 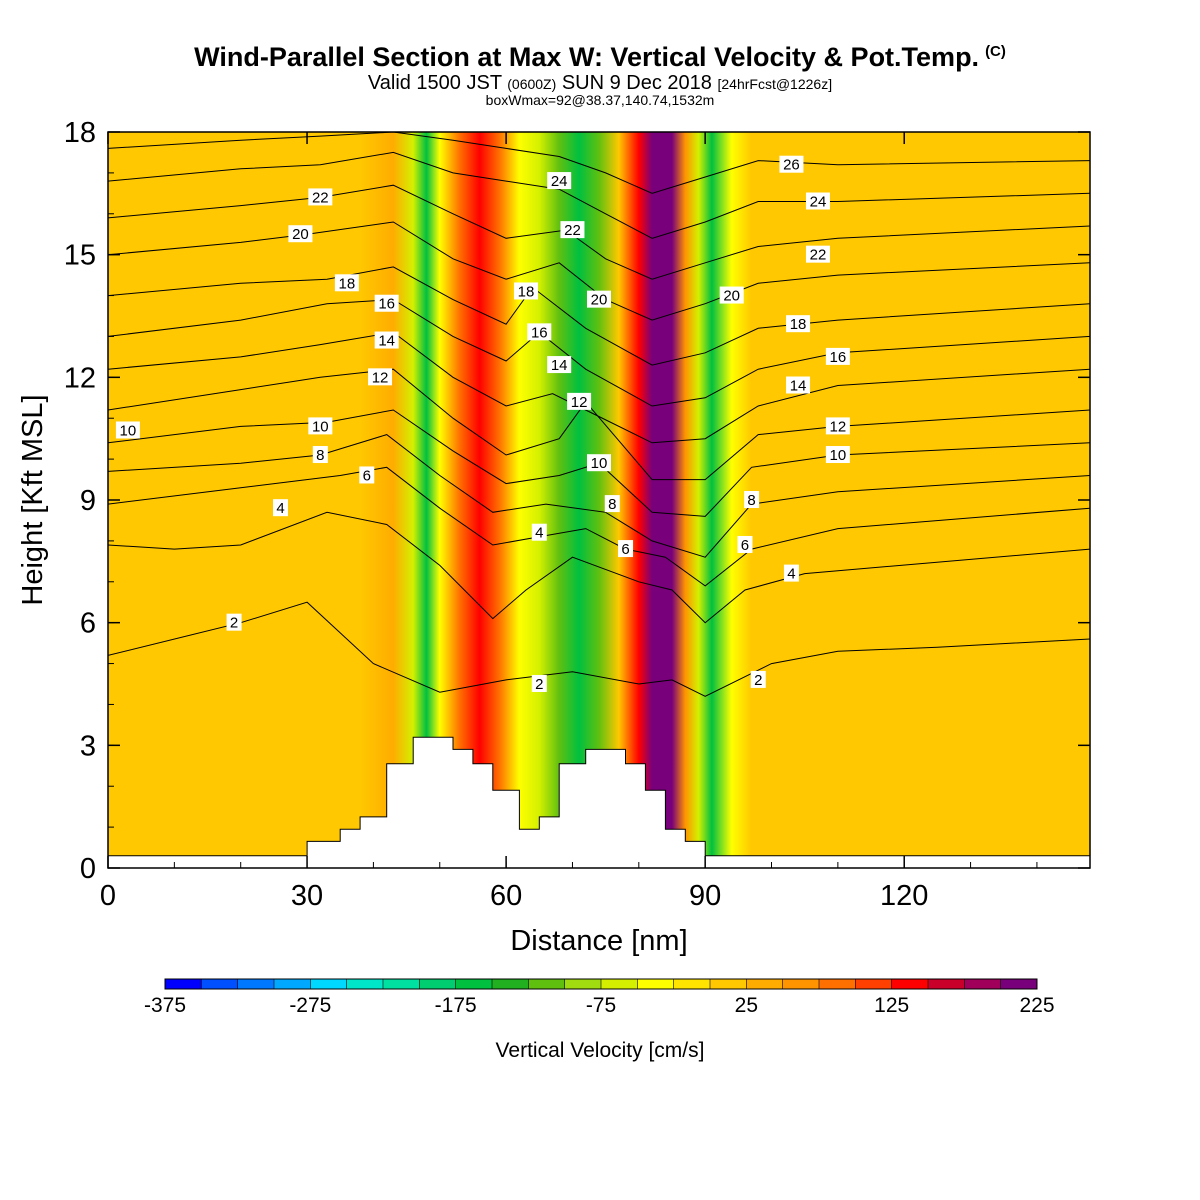 I want to click on x-tick-label: 0, so click(x=108, y=896).